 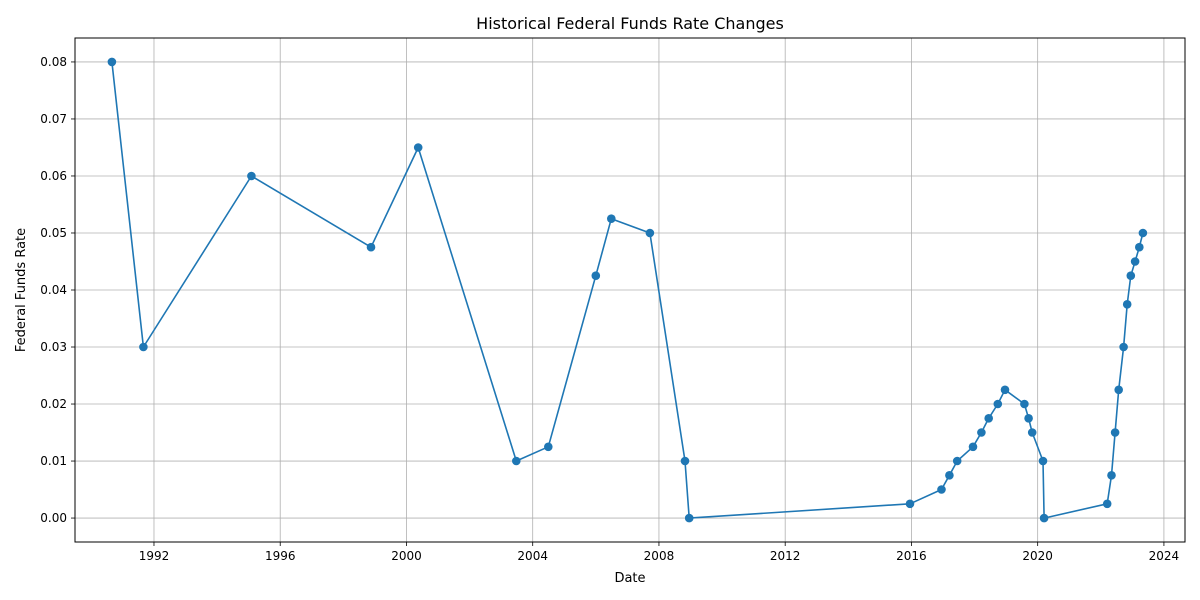 What do you see at coordinates (53, 461) in the screenshot?
I see `y-tick-label: 0.01` at bounding box center [53, 461].